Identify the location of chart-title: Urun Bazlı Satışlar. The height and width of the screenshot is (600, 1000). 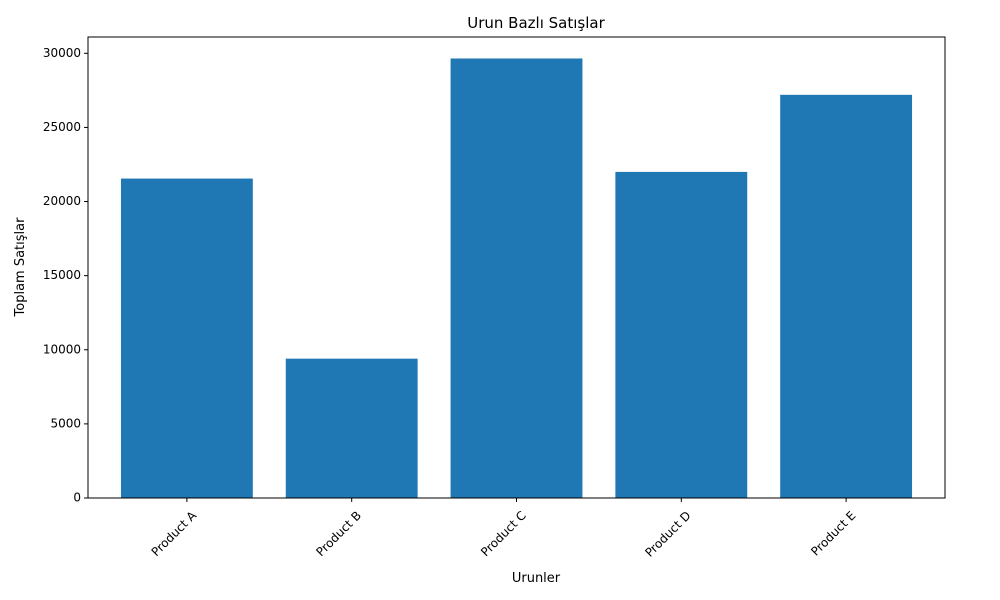
(536, 23).